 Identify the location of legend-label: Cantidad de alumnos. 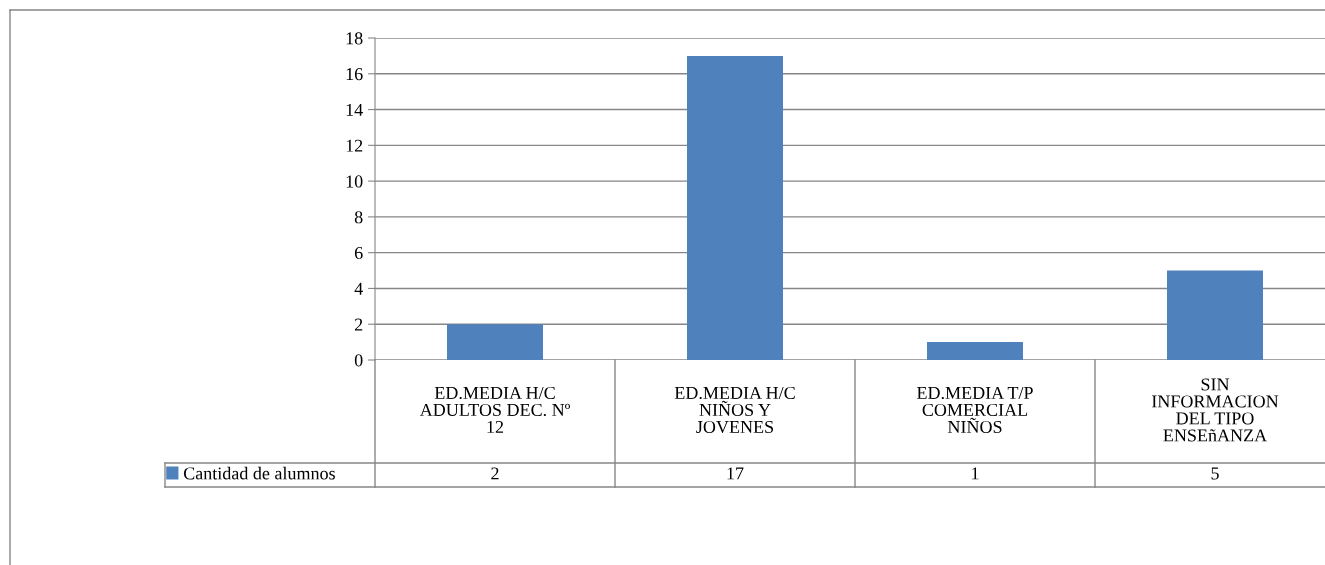
(259, 473).